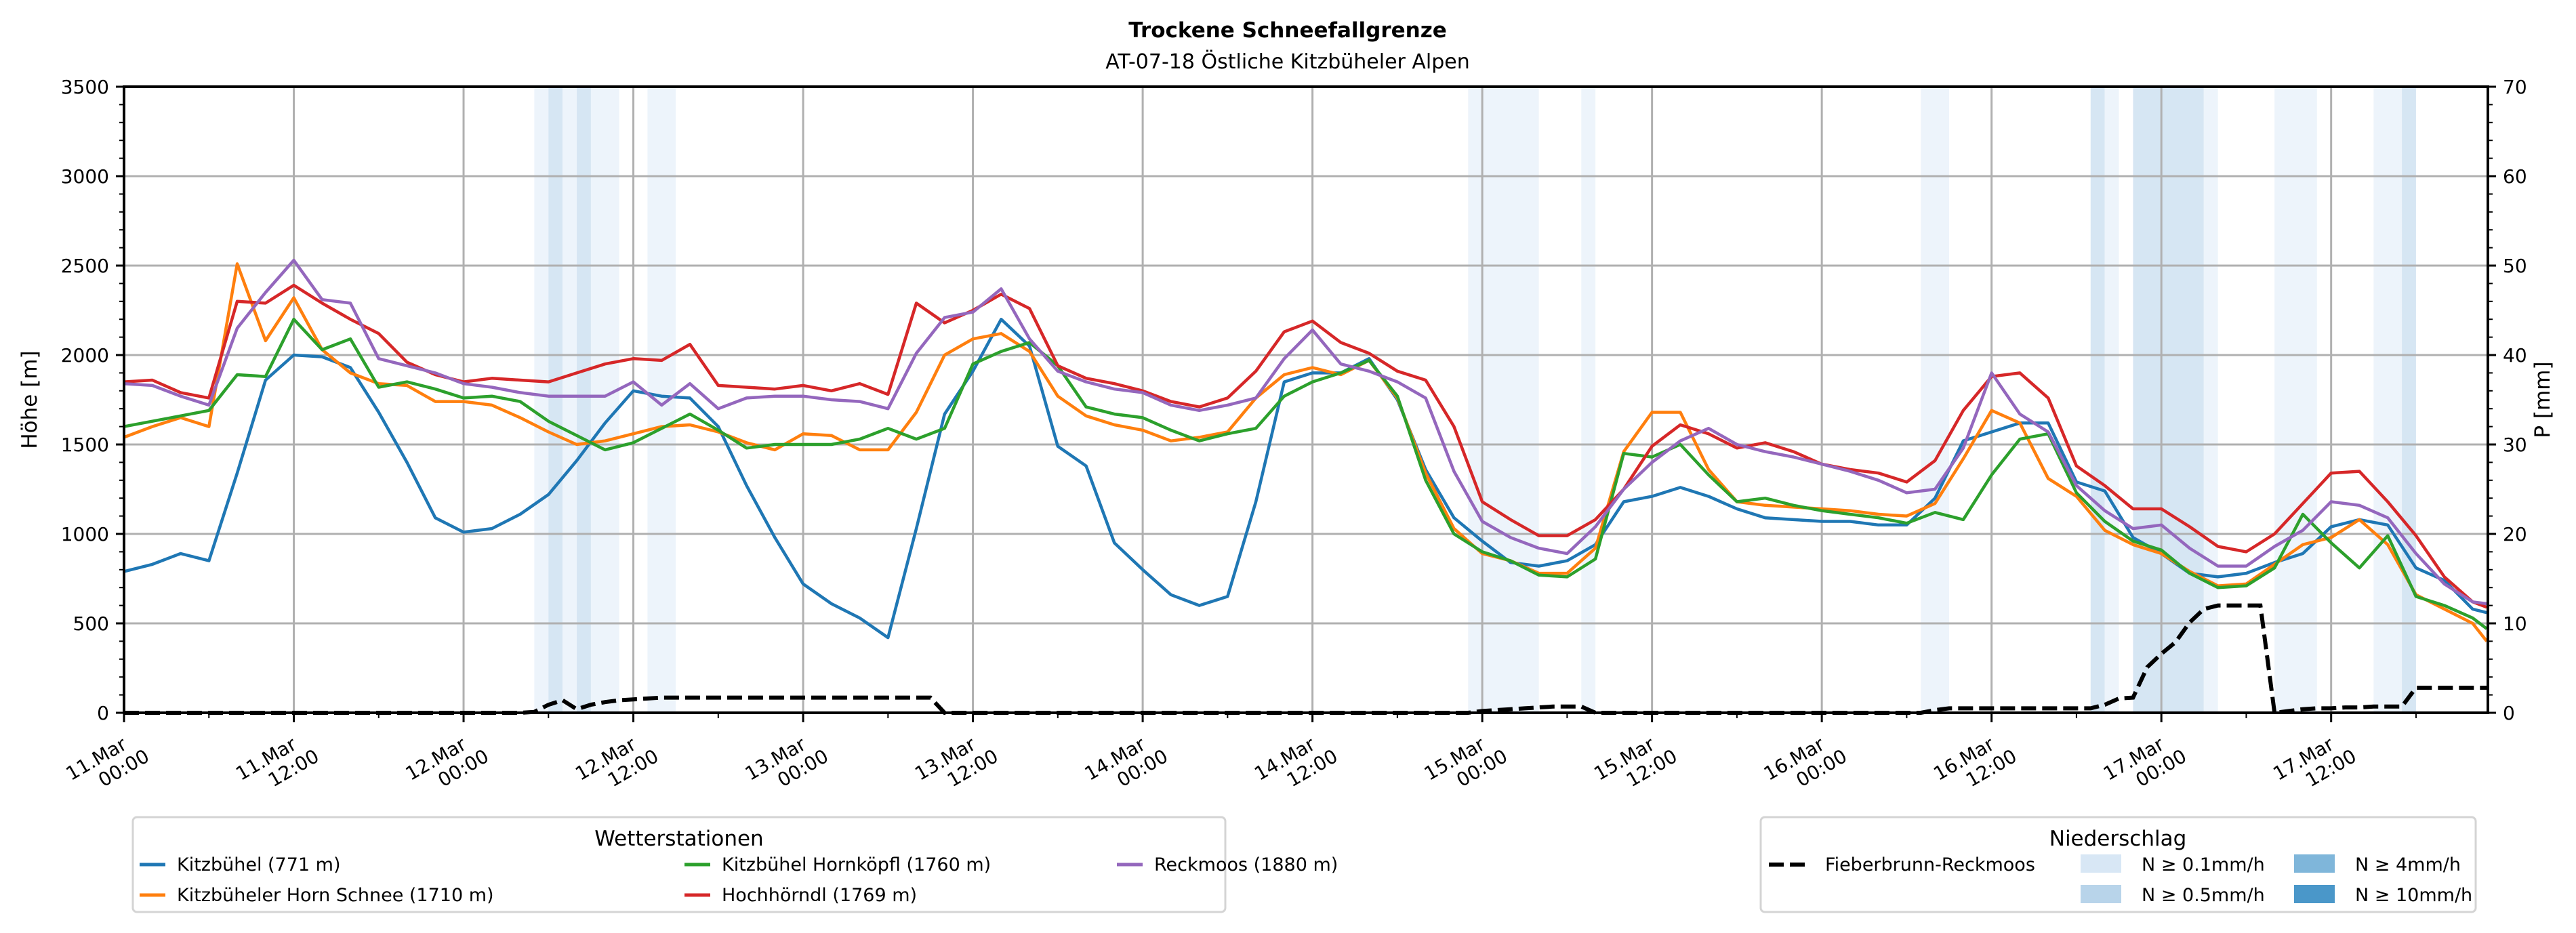 The height and width of the screenshot is (933, 2576). I want to click on y2-tick-label: 10, so click(2515, 624).